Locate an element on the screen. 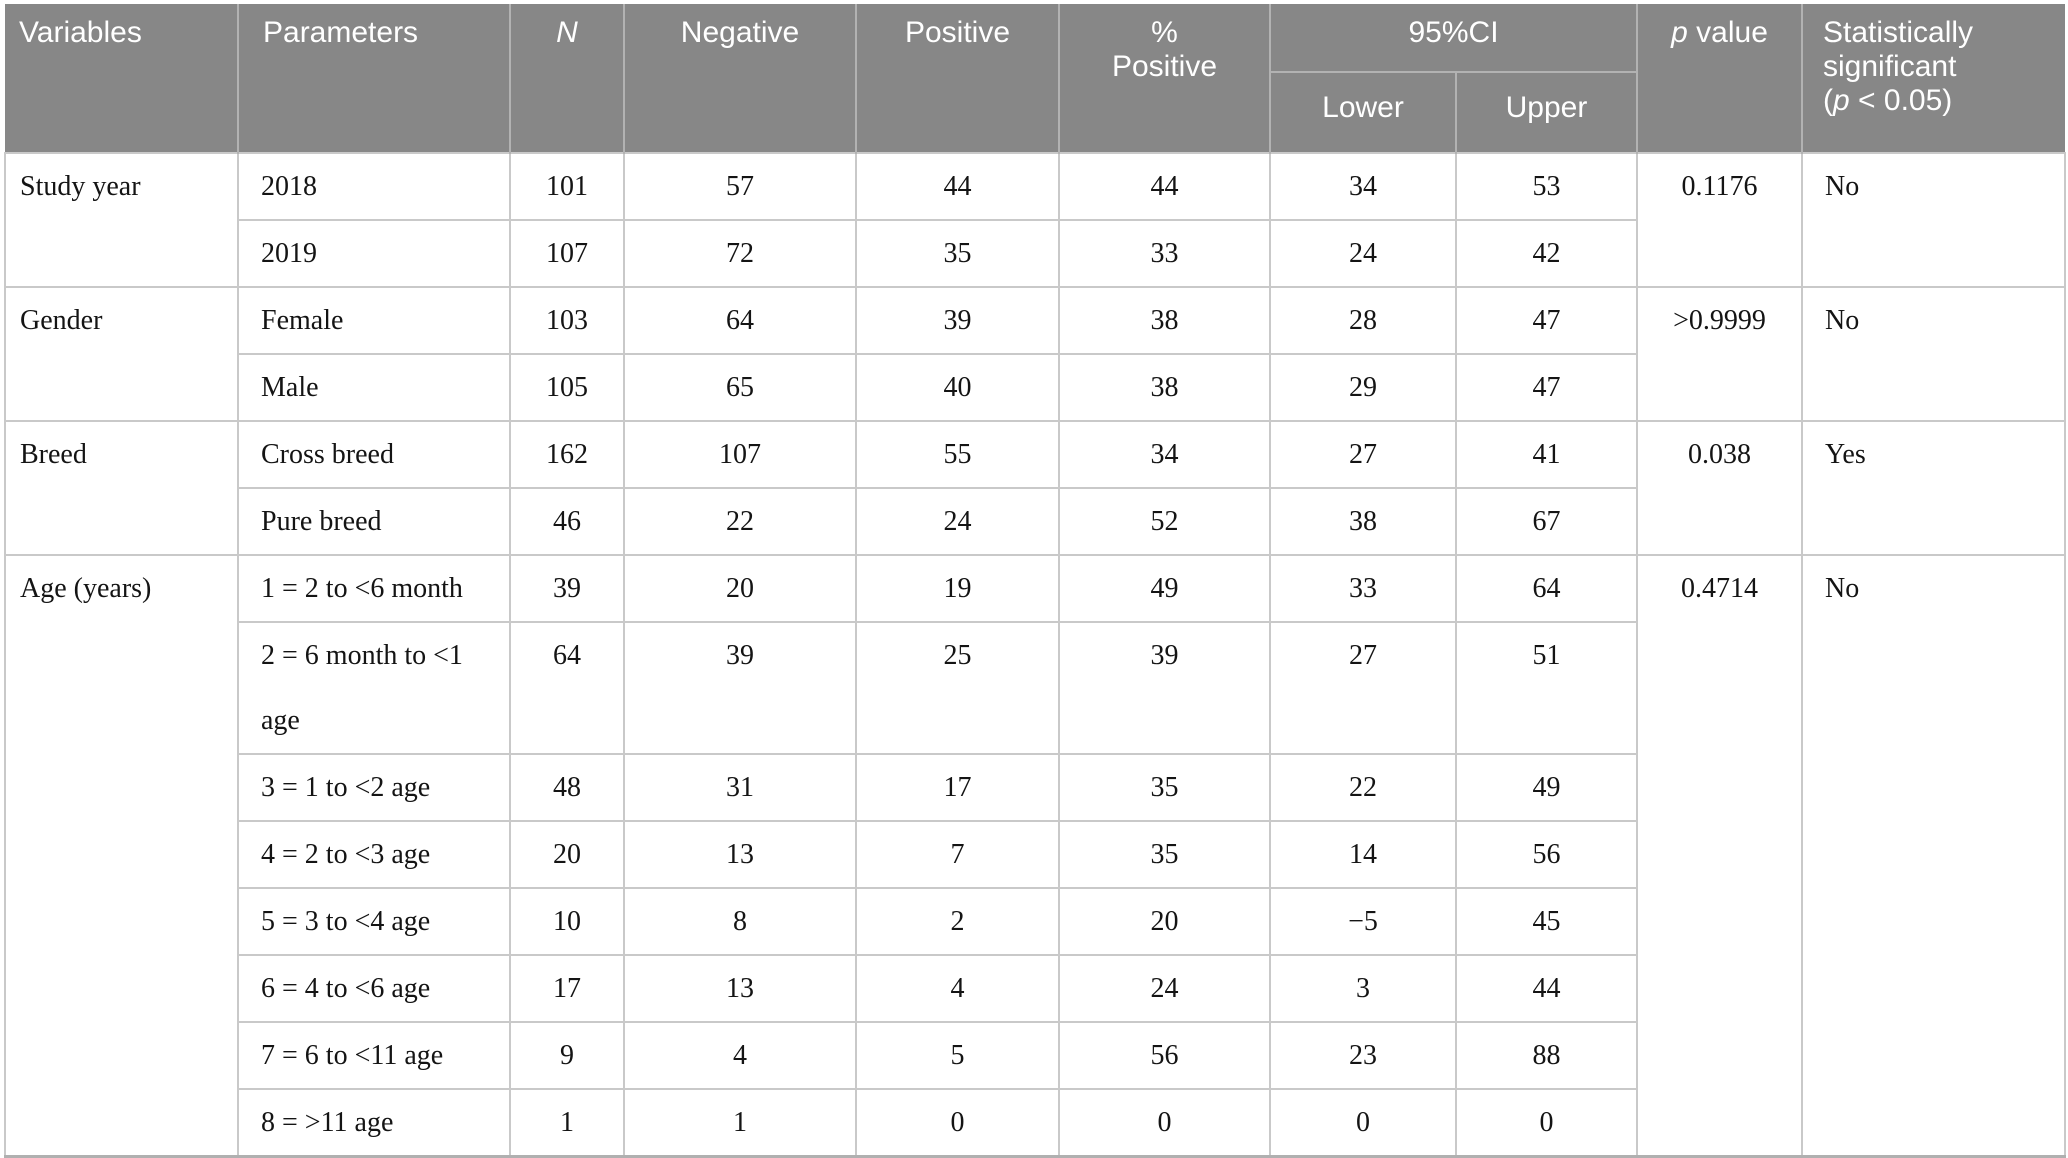 This screenshot has height=1158, width=2068. header-pct-line1: % is located at coordinates (1164, 32).